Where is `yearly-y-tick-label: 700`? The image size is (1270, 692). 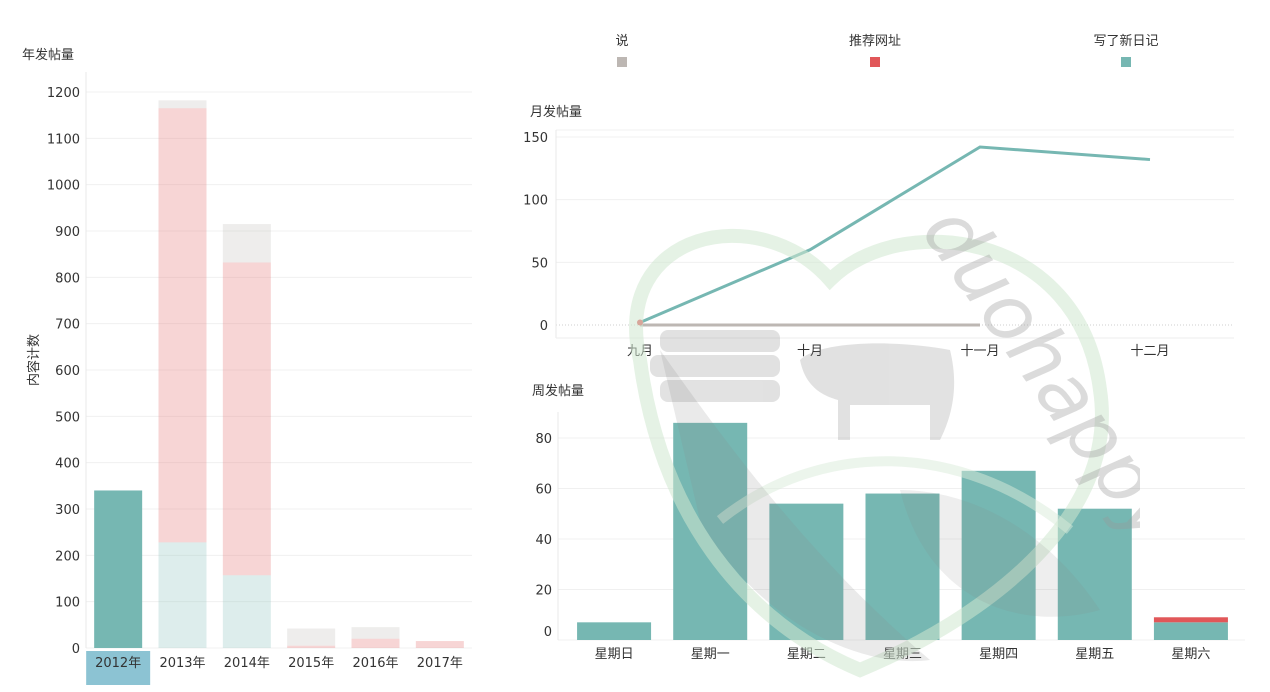 yearly-y-tick-label: 700 is located at coordinates (67, 325).